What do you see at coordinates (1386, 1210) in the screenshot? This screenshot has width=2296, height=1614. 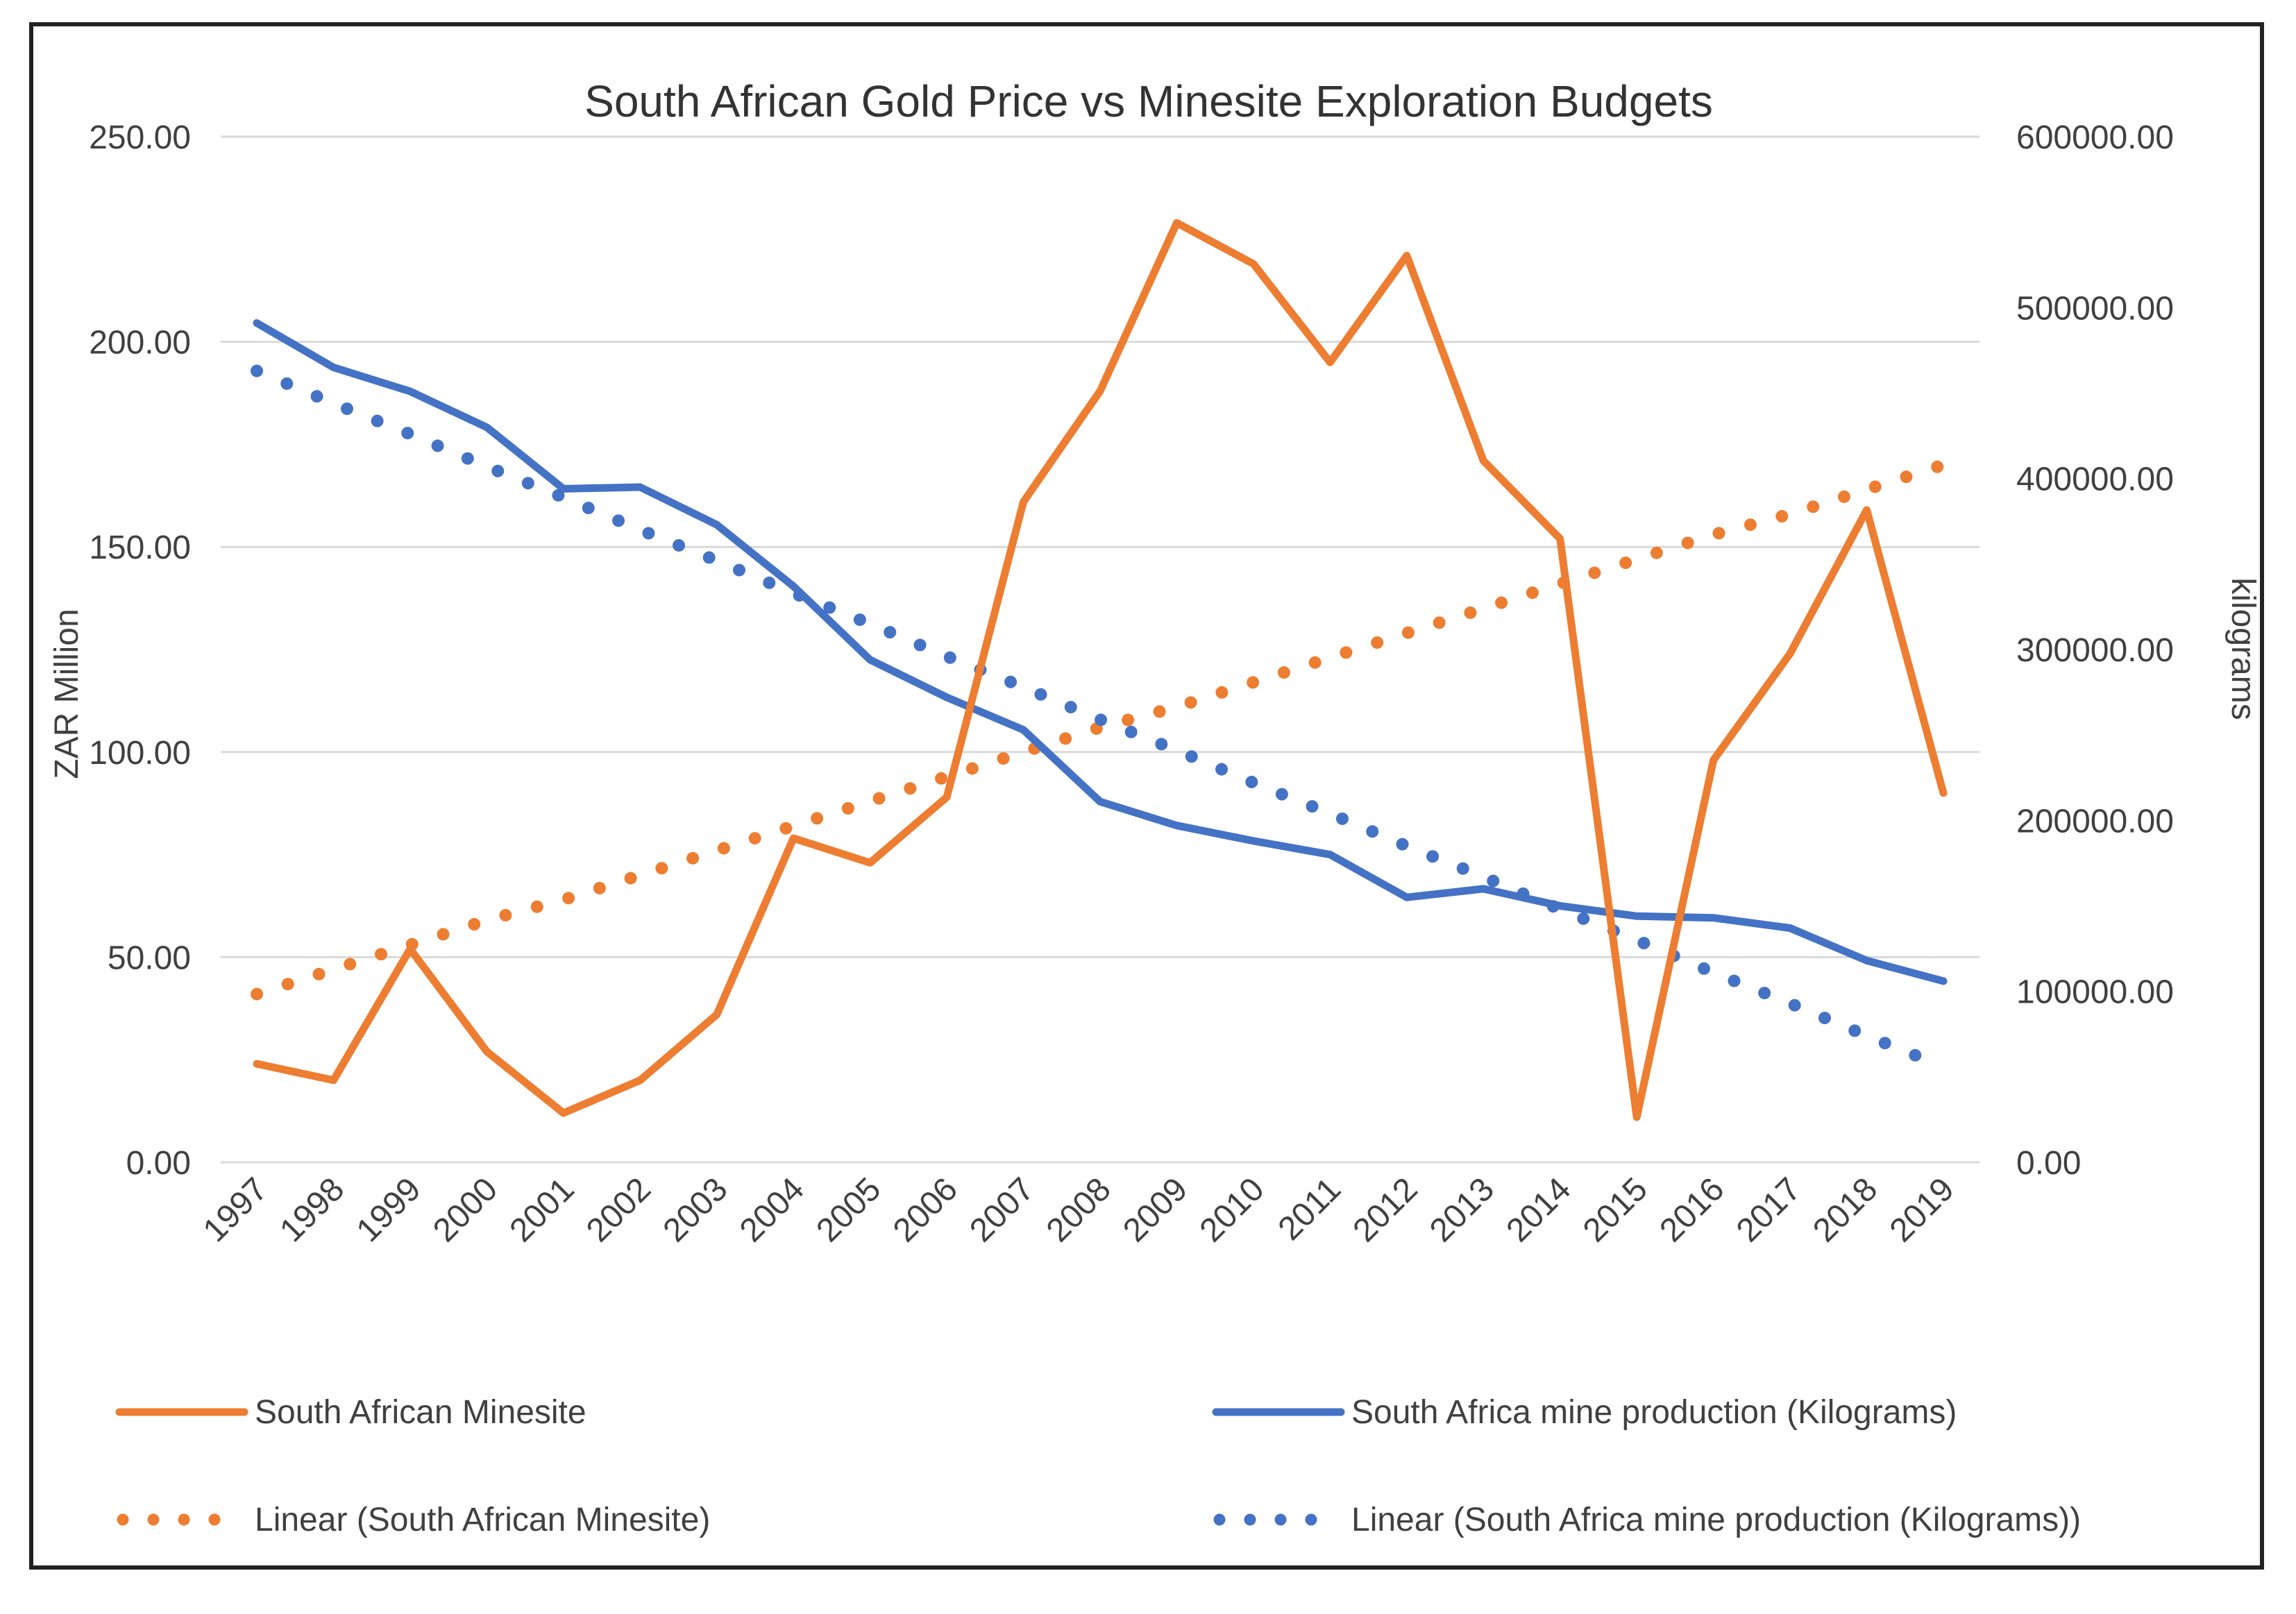 I see `x-tick-label: 2012` at bounding box center [1386, 1210].